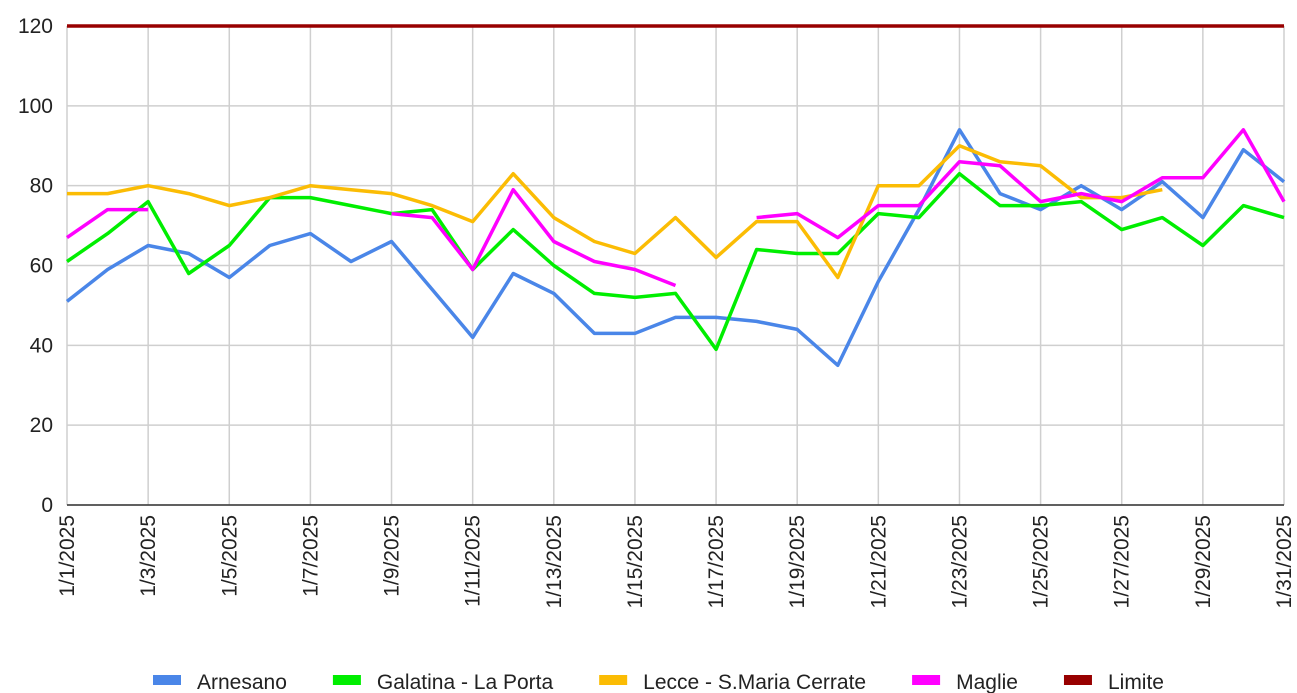 This screenshot has width=1297, height=693. What do you see at coordinates (47, 505) in the screenshot?
I see `y-tick-label: 0` at bounding box center [47, 505].